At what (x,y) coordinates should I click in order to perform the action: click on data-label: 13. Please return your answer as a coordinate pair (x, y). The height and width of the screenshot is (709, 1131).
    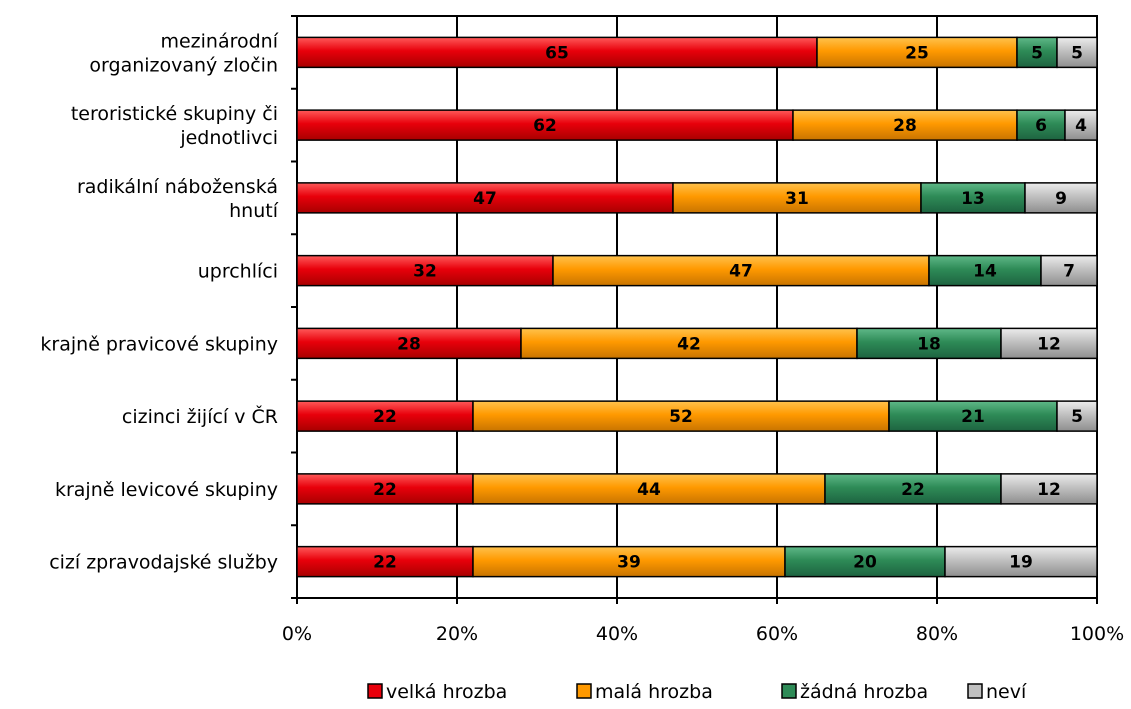
    Looking at the image, I should click on (973, 199).